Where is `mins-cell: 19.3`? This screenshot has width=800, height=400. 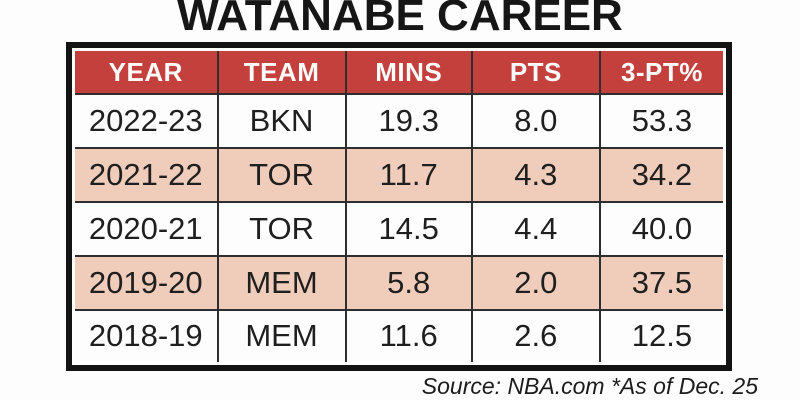 mins-cell: 19.3 is located at coordinates (408, 121).